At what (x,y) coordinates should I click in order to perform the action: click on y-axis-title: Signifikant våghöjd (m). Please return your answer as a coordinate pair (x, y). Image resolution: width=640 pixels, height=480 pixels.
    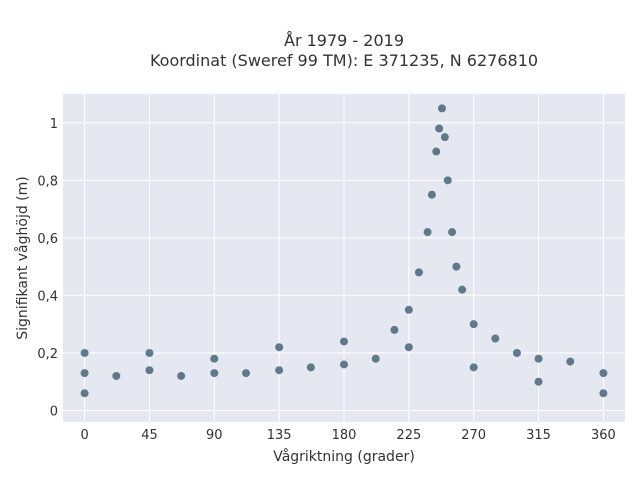
    Looking at the image, I should click on (22, 257).